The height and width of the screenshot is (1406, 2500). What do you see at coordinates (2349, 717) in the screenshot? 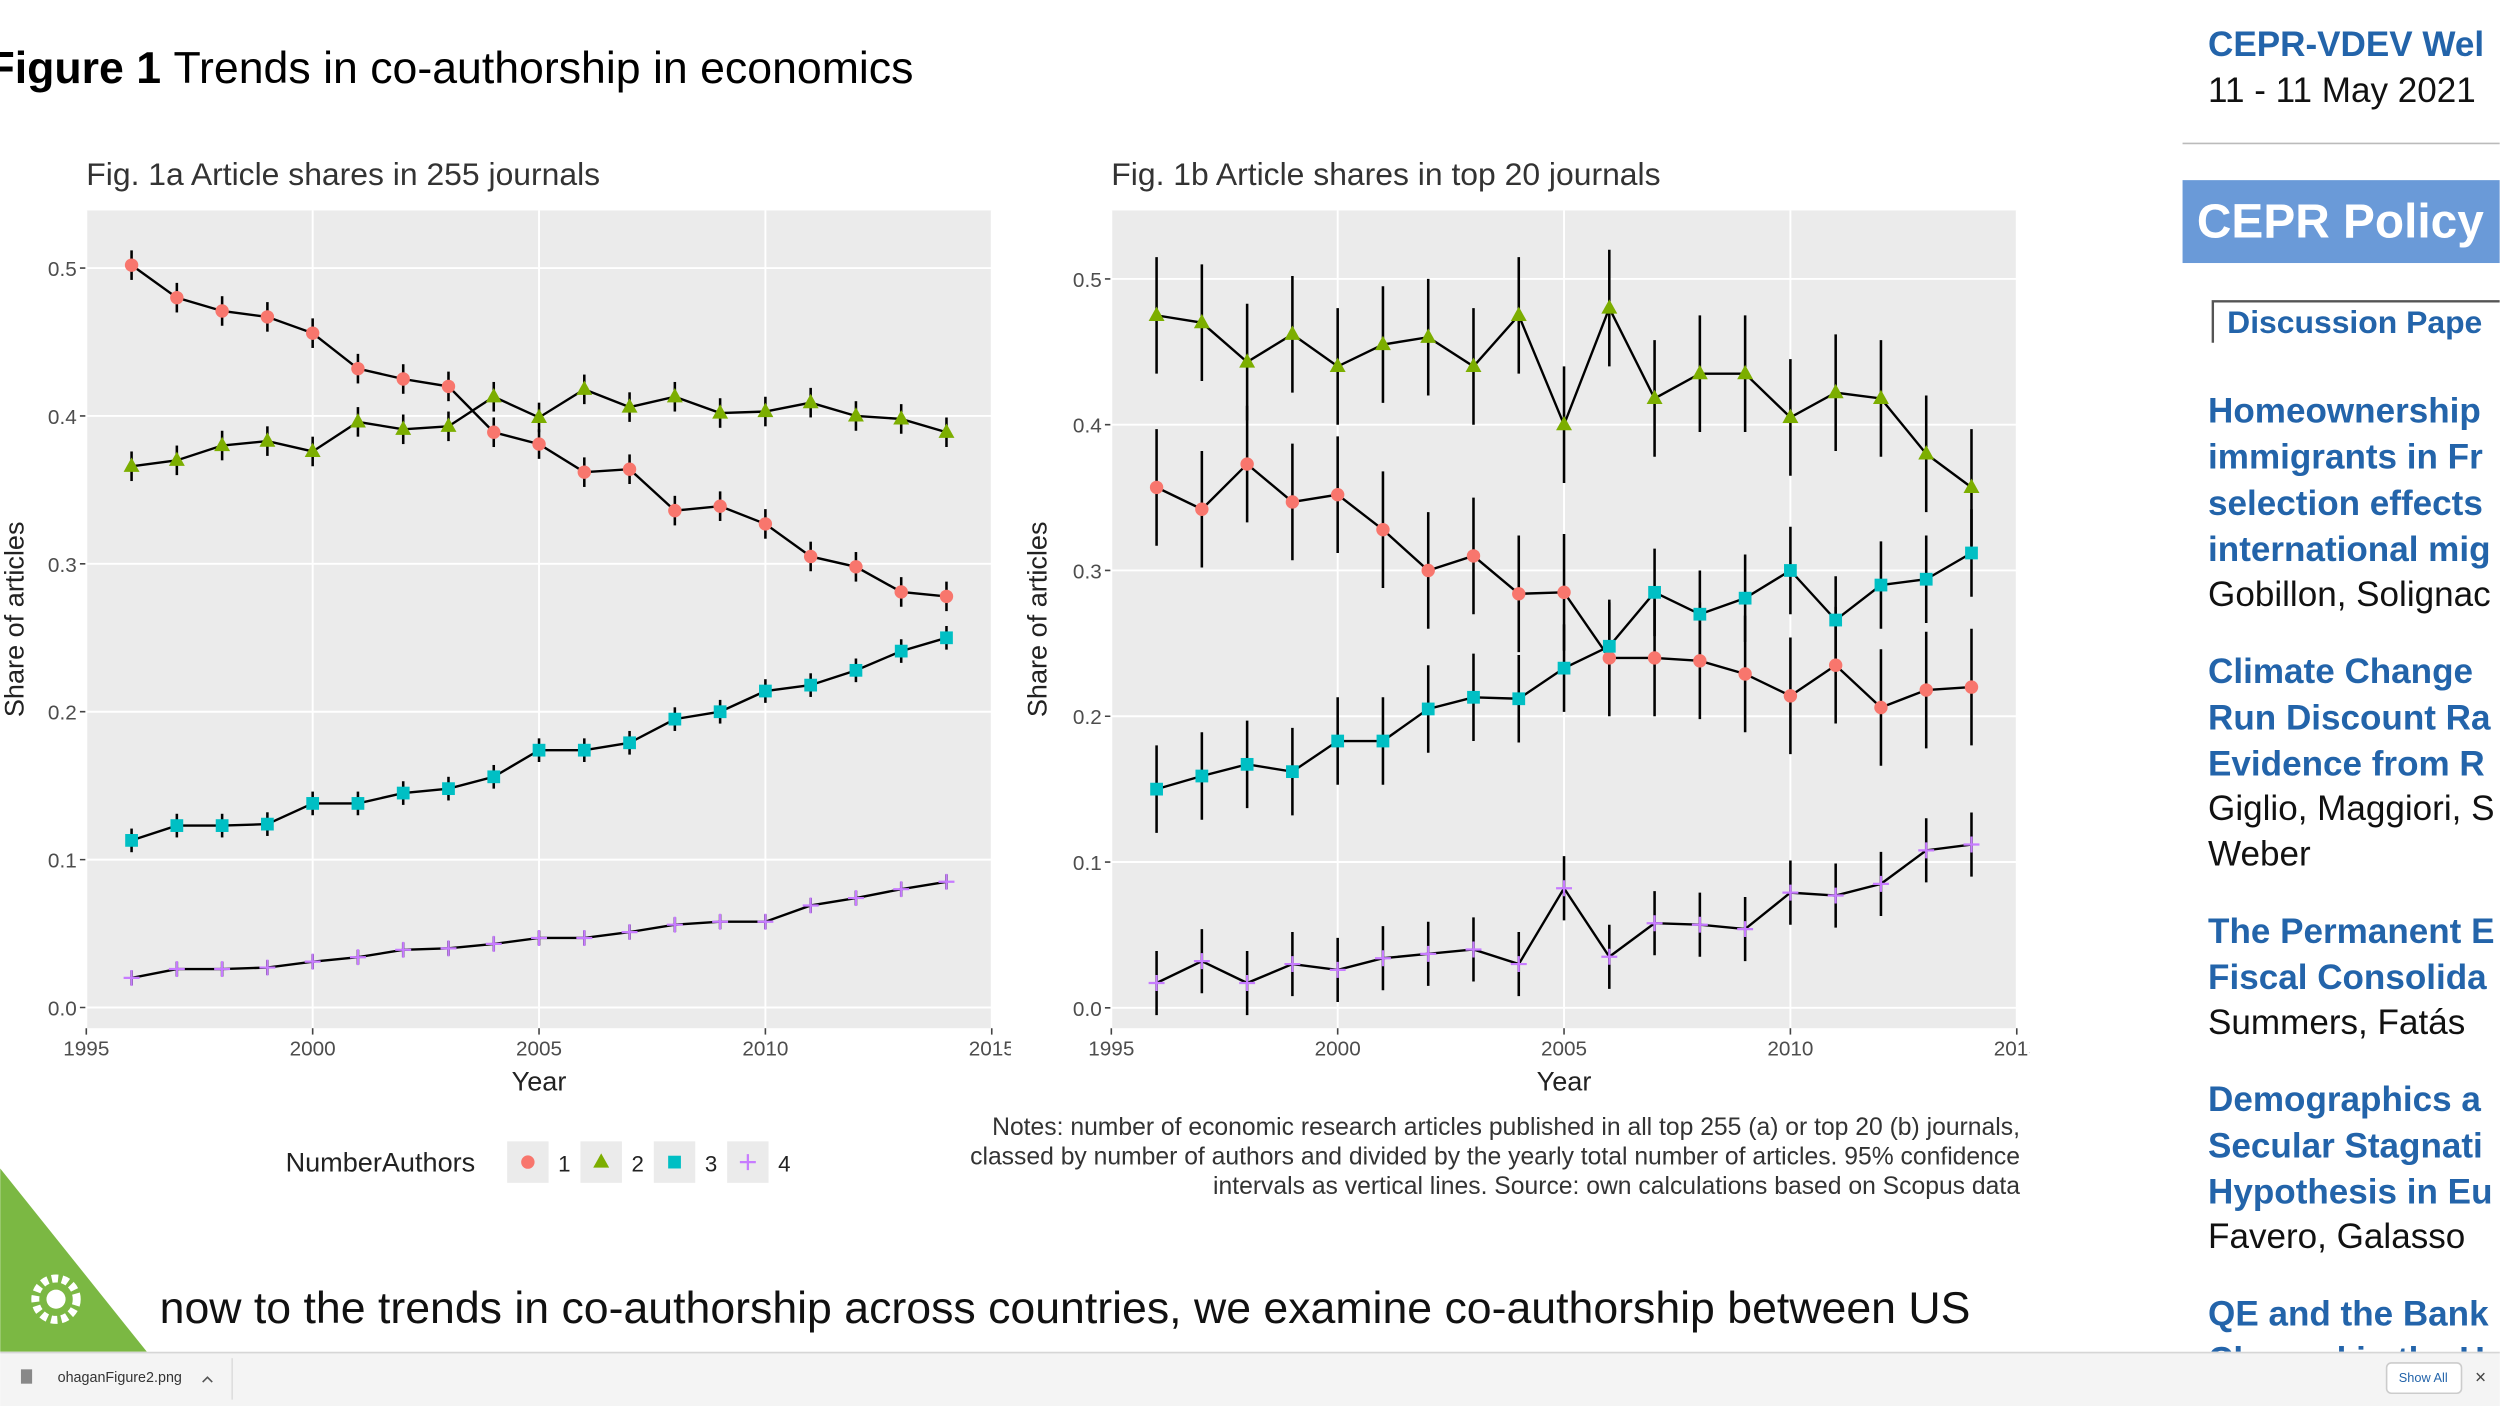
I see `item-title: Run Discount Ra` at bounding box center [2349, 717].